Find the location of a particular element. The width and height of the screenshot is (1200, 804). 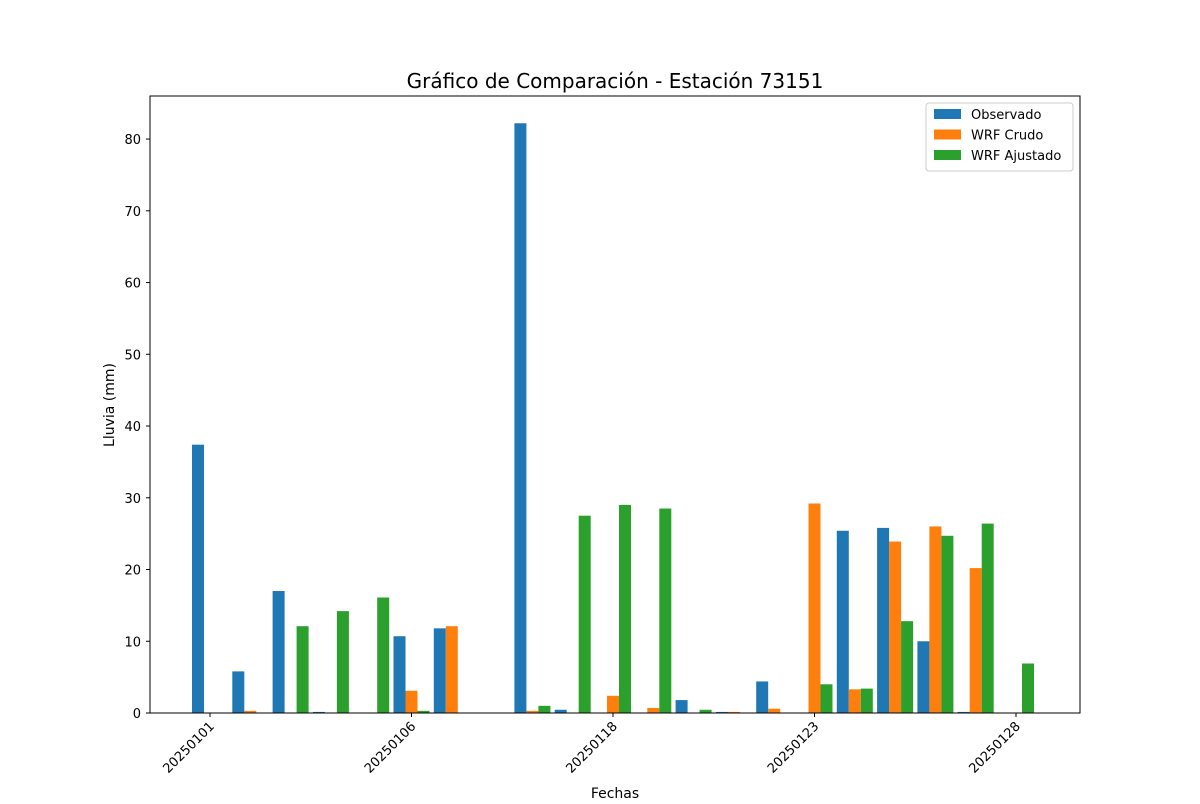

legend-item: WRF Crudo is located at coordinates (988, 136).